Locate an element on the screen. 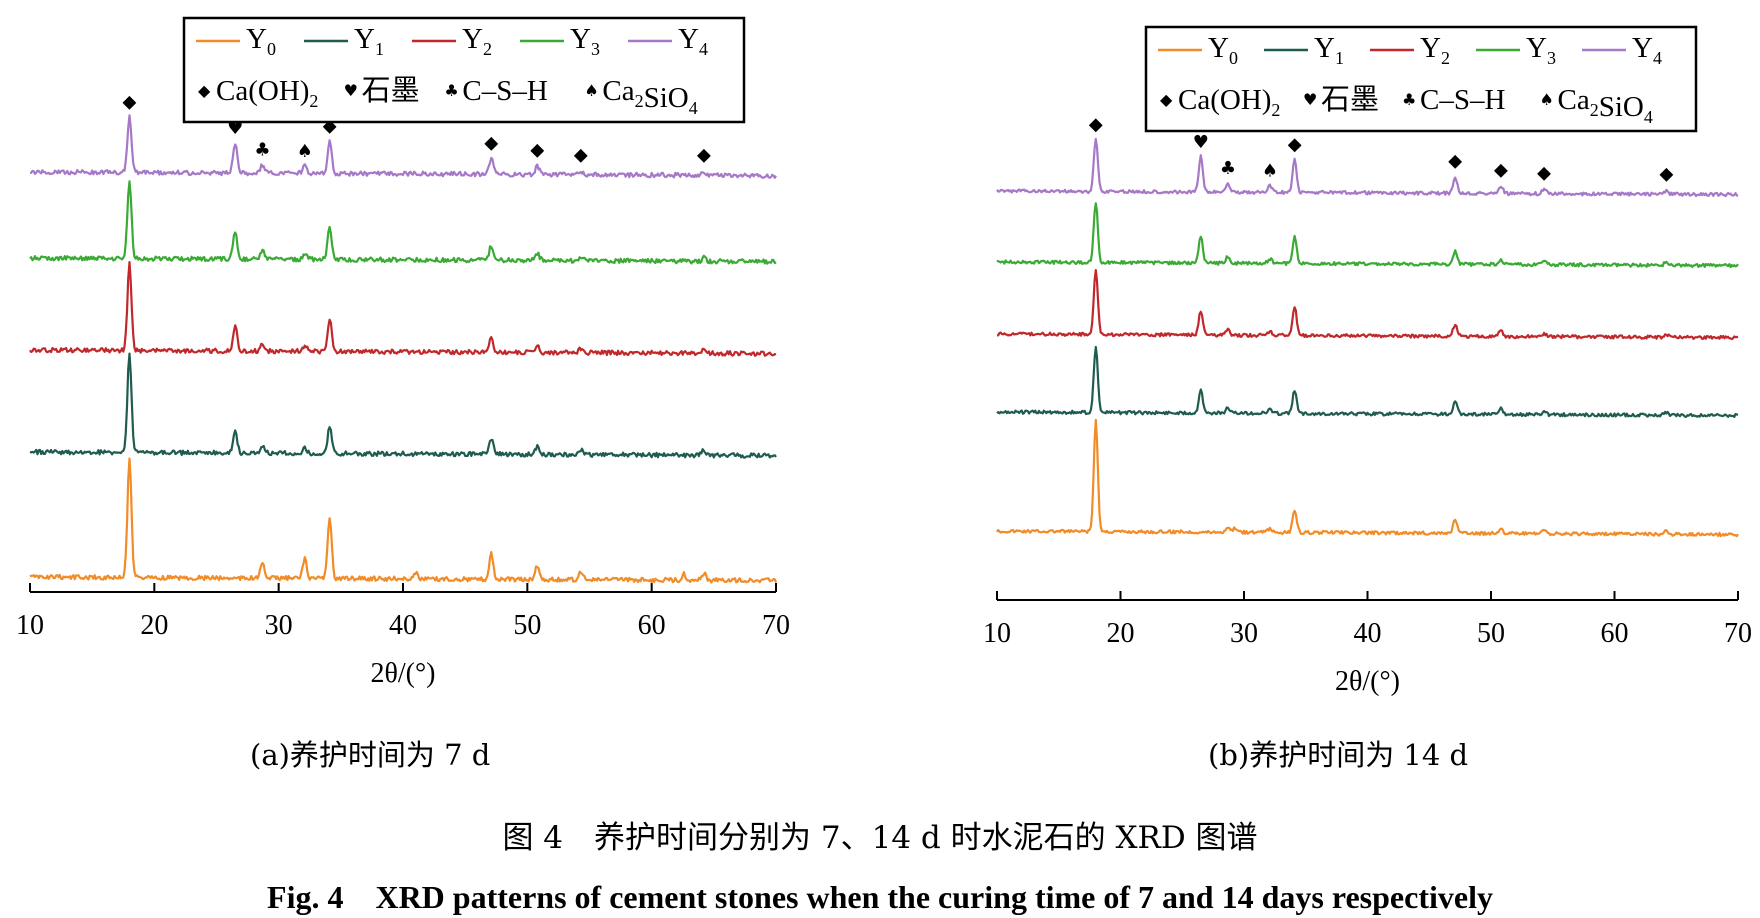  figure-caption-chinese: 图 4 养护时间分别为 7、14 d 时水泥石的 XRD 图谱 is located at coordinates (880, 838).